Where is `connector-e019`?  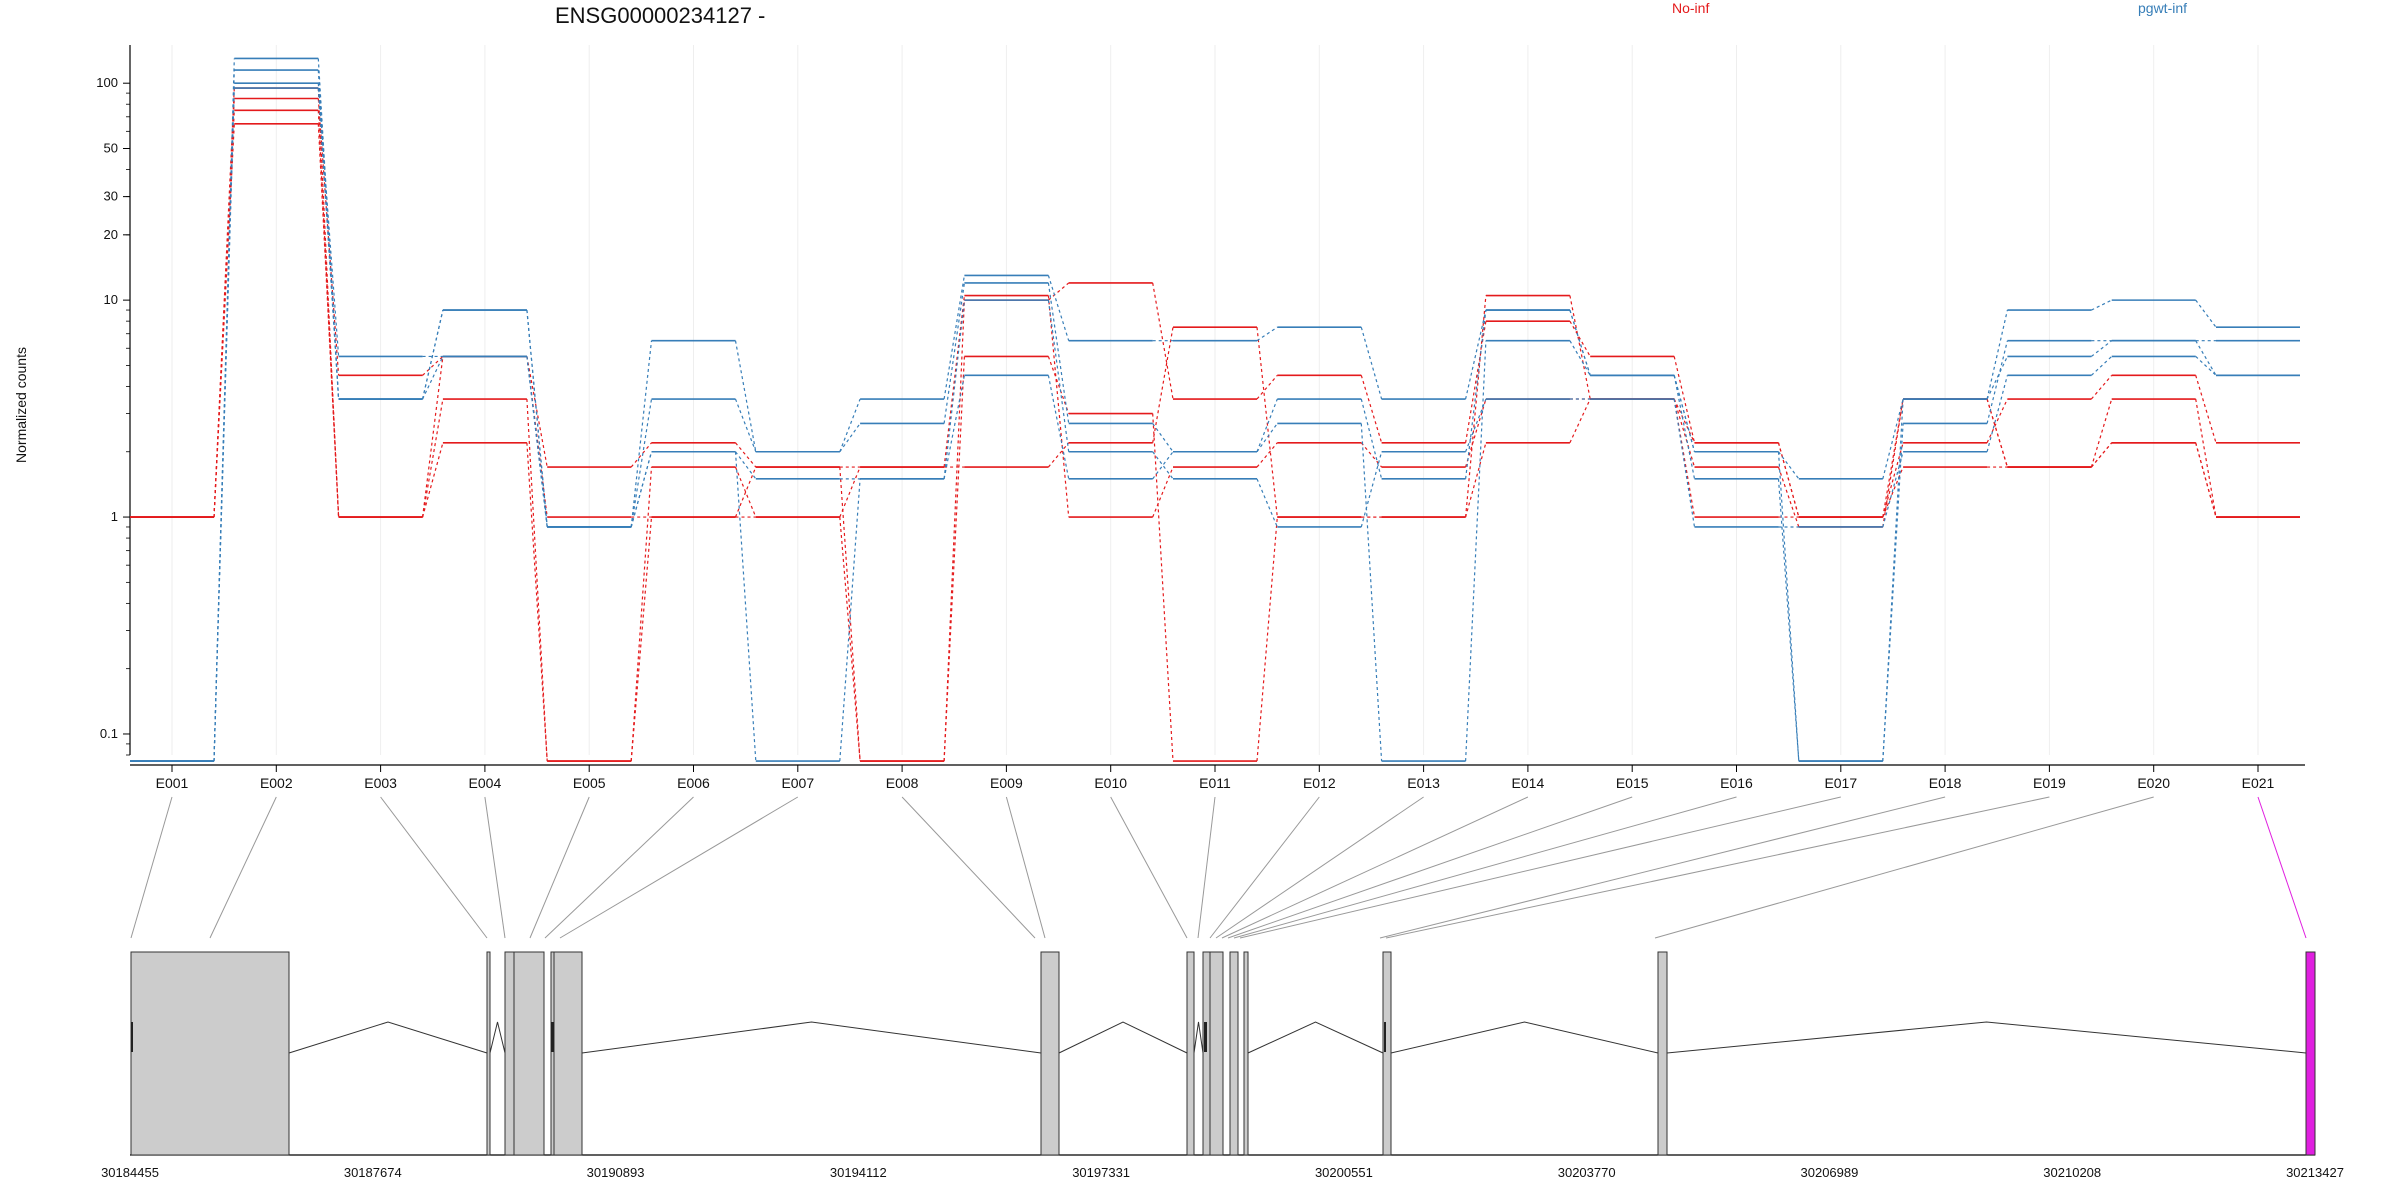 connector-e019 is located at coordinates (1717, 867).